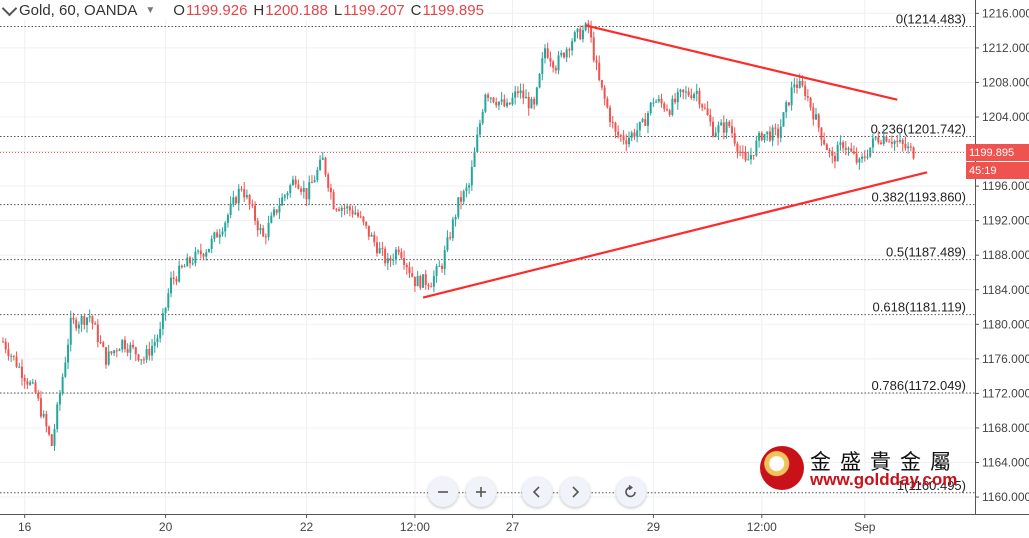 The height and width of the screenshot is (538, 1029). I want to click on scroll-left-button, so click(537, 492).